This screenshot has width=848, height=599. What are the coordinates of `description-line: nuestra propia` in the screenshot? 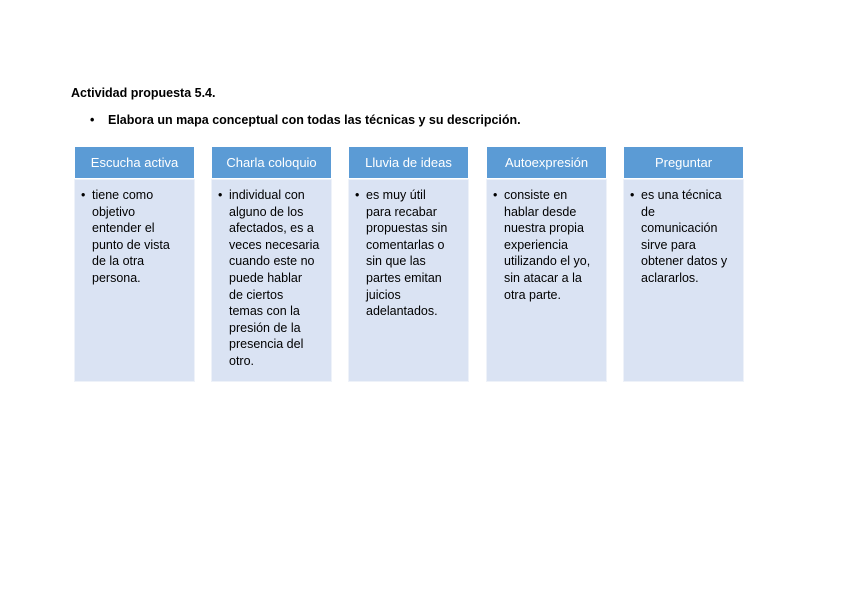 It's located at (544, 228).